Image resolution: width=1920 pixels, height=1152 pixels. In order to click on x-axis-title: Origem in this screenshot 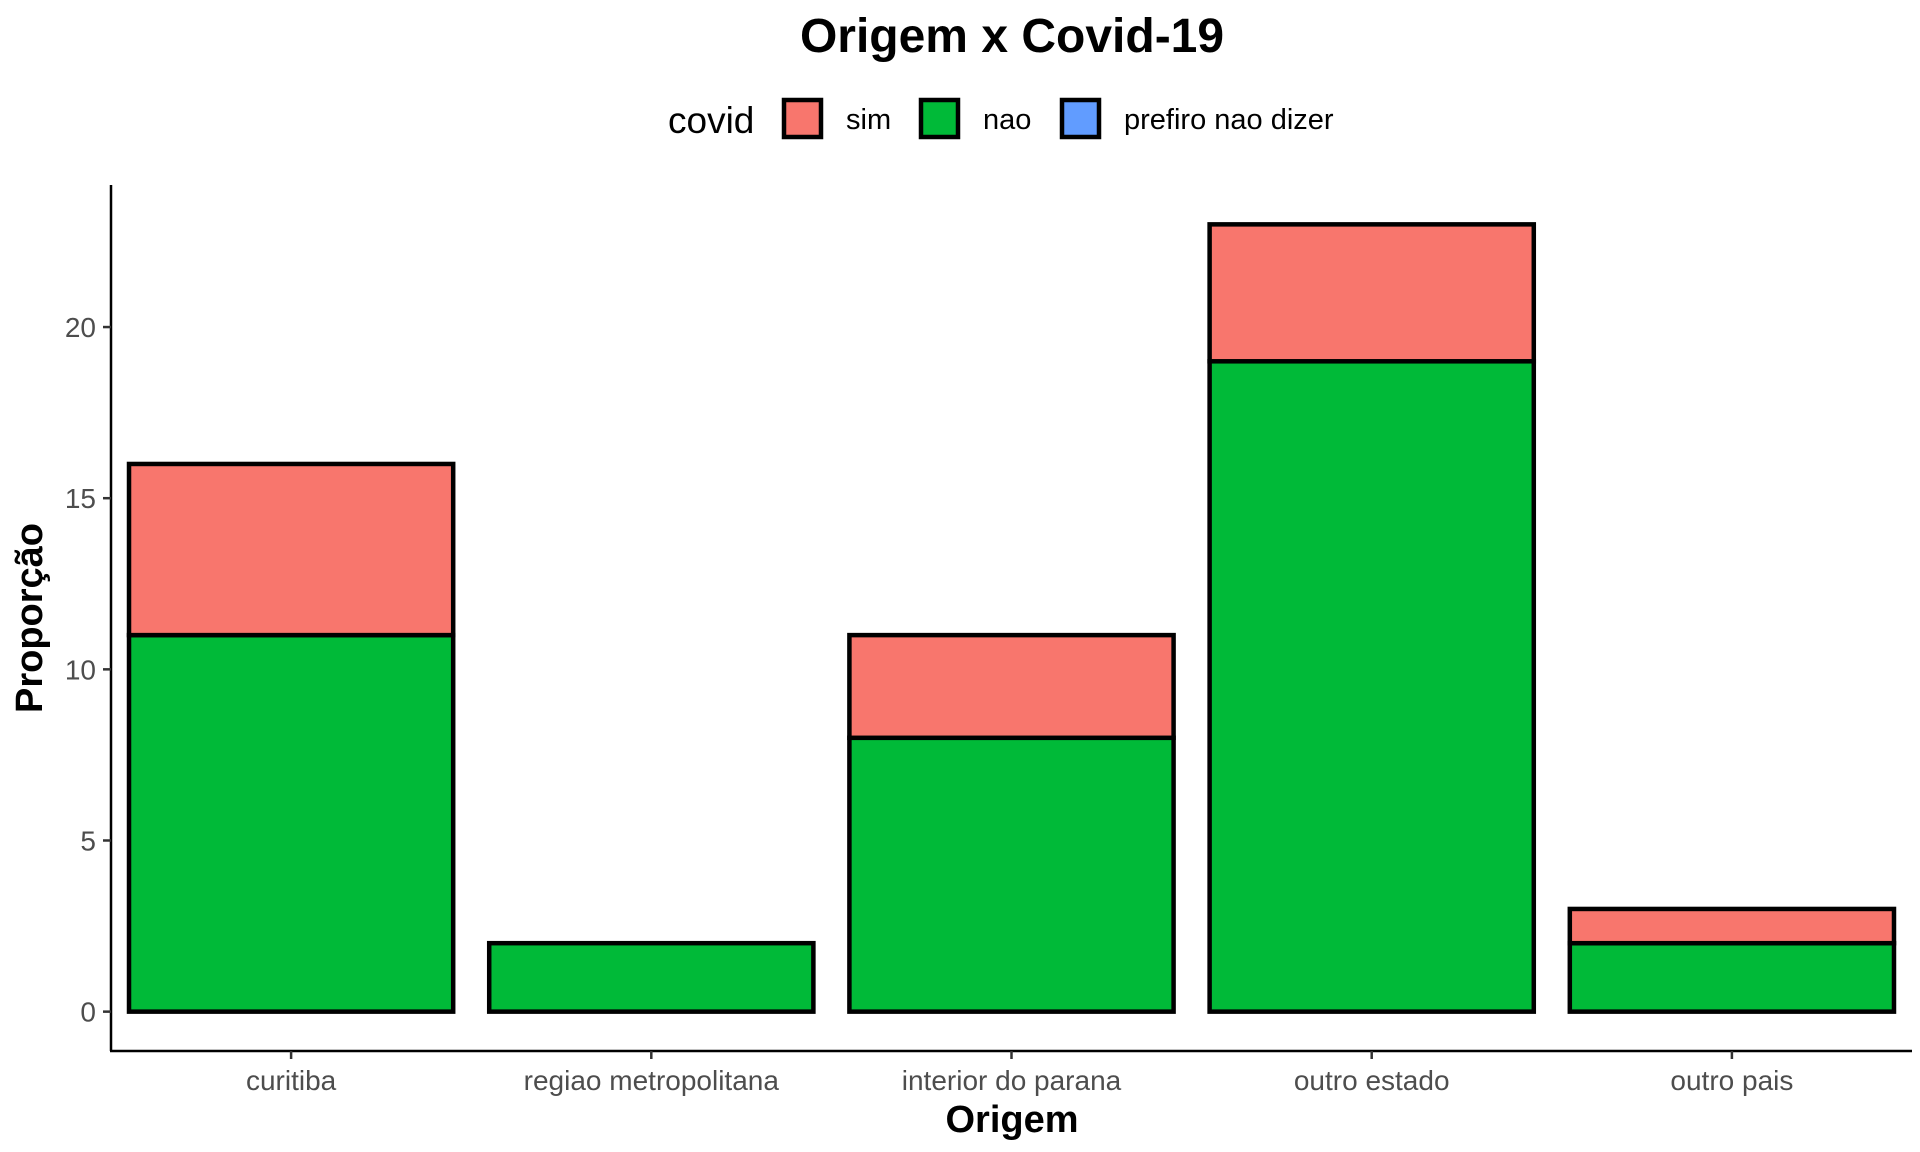, I will do `click(1011, 1120)`.